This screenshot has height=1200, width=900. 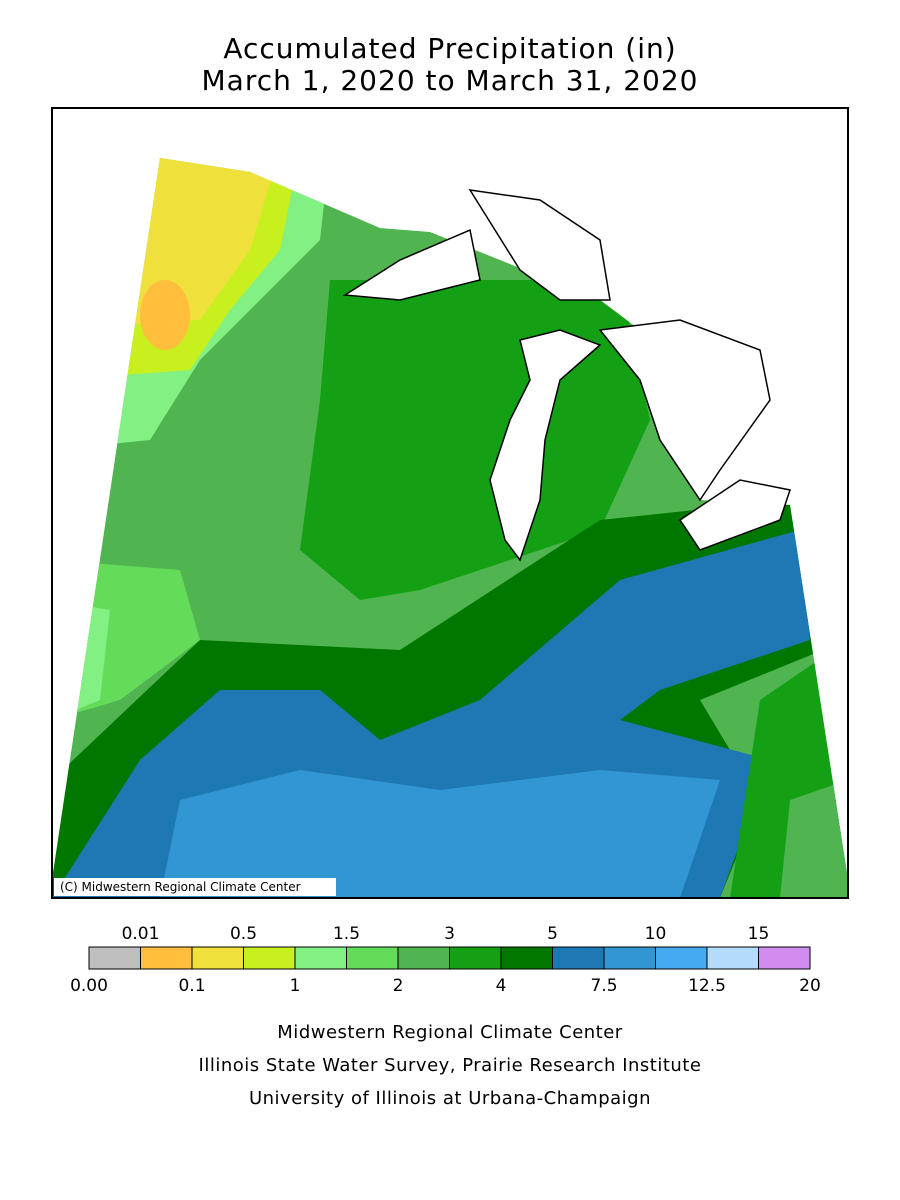 I want to click on legend-label: 0.01, so click(x=141, y=934).